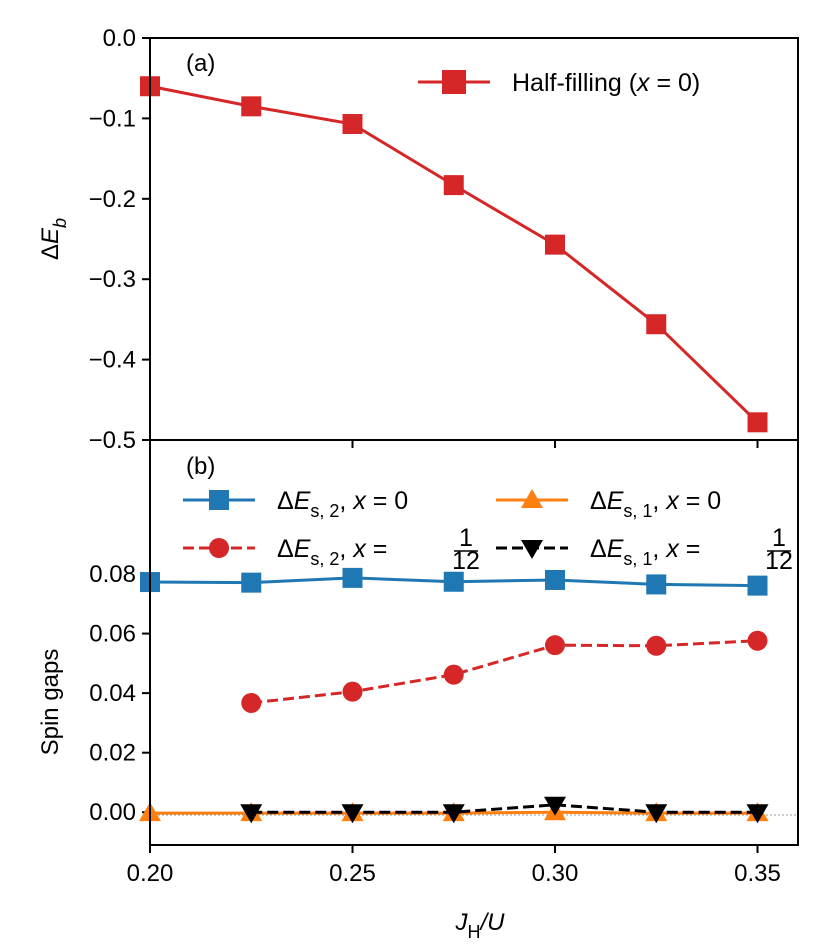 The image size is (831, 949). I want to click on panel-a-legend: Half-filling (x = 0), so click(559, 83).